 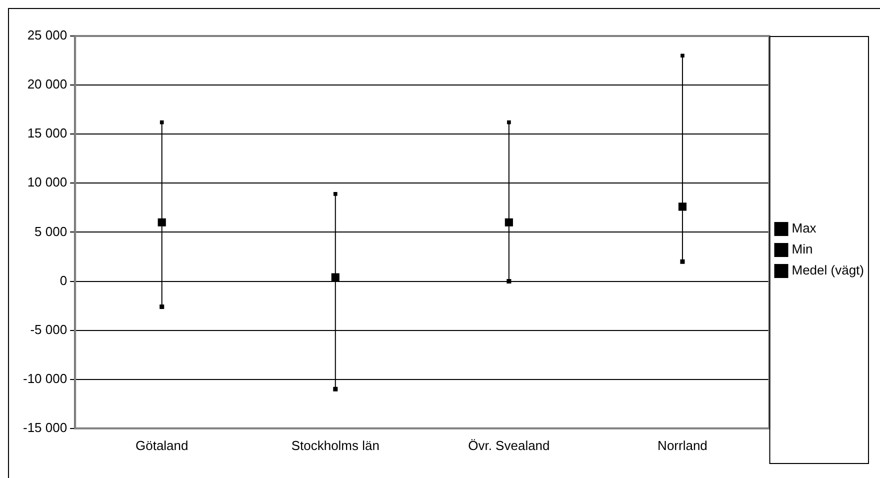 What do you see at coordinates (45, 378) in the screenshot?
I see `y-tick-label: -10 000` at bounding box center [45, 378].